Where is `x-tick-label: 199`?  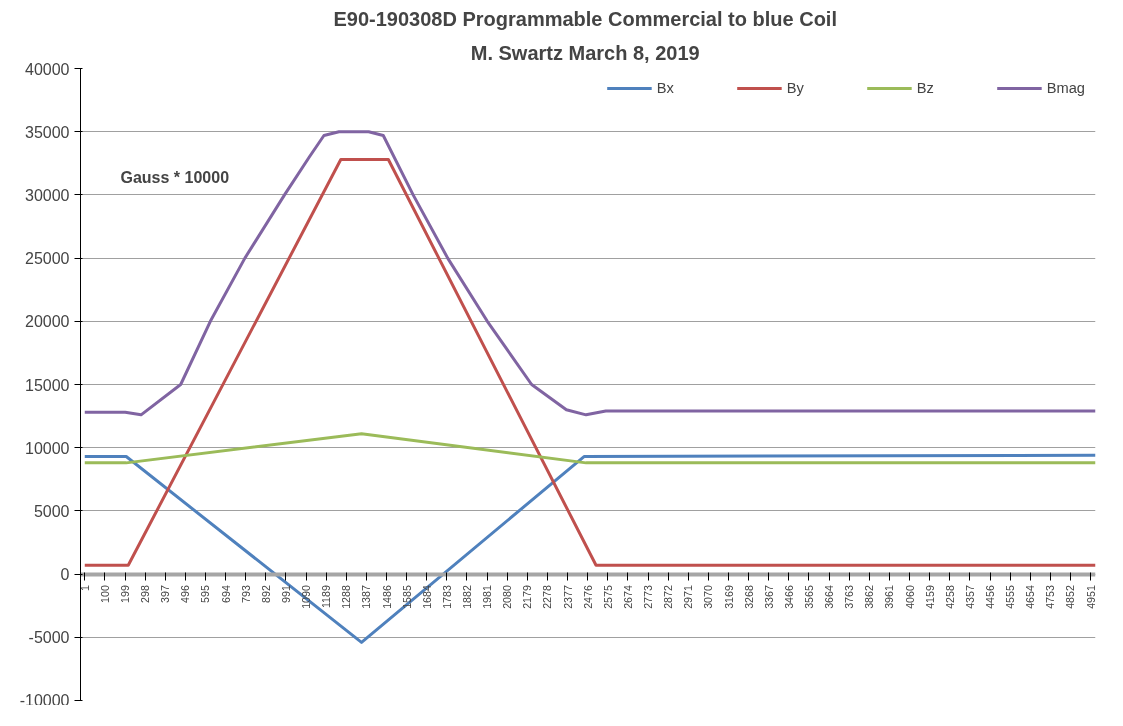 x-tick-label: 199 is located at coordinates (125, 594).